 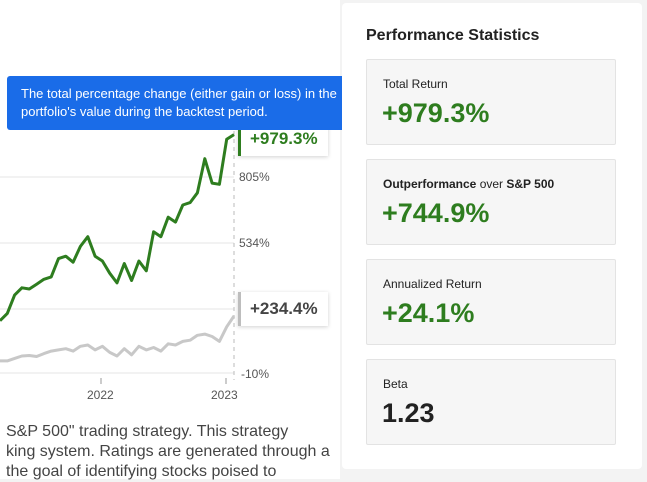 I want to click on annualized-return-label: Annualized Return, so click(x=432, y=284).